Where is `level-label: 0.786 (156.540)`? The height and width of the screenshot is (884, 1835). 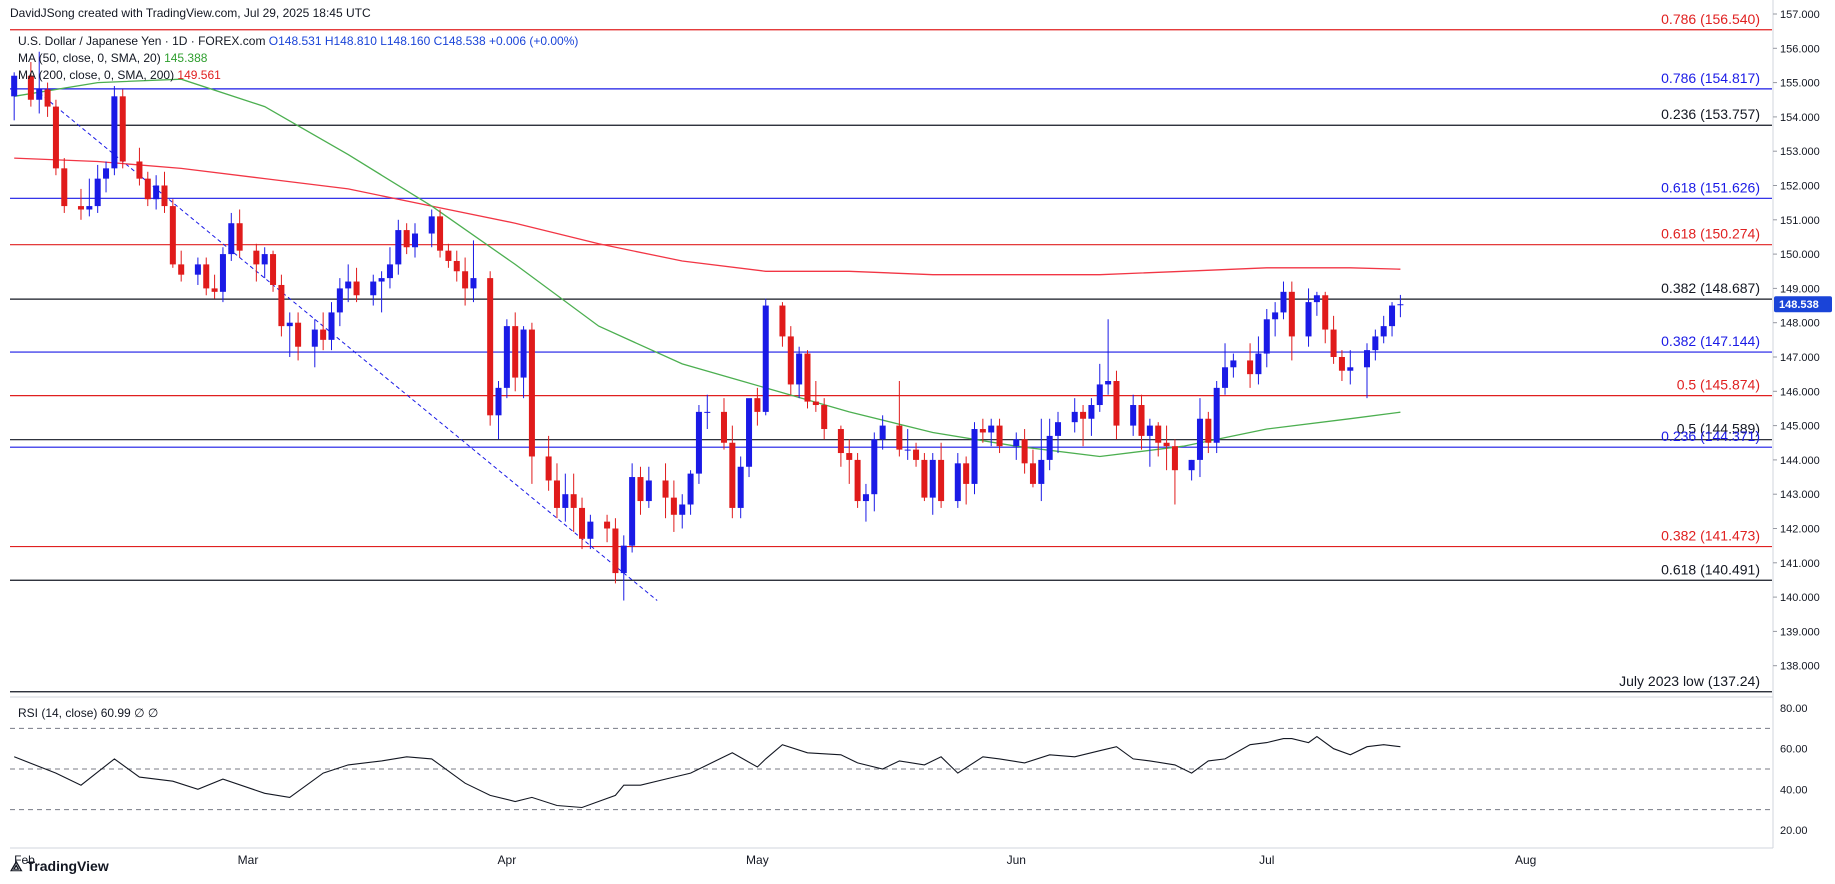 level-label: 0.786 (156.540) is located at coordinates (1710, 19).